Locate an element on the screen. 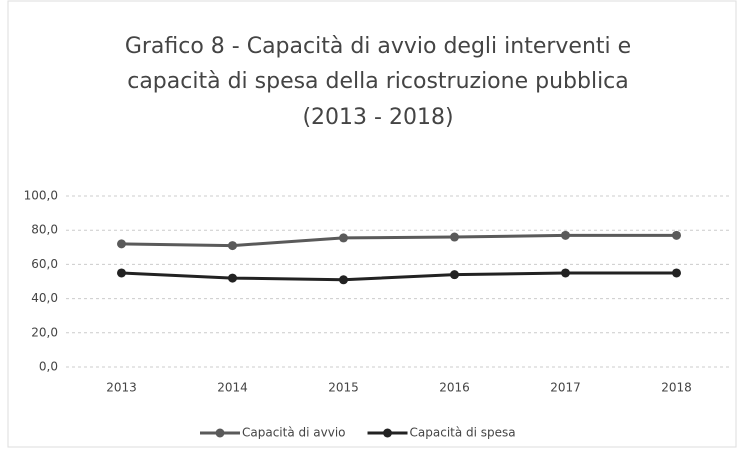 The image size is (739, 450). x-tick-label: 2016 is located at coordinates (454, 388).